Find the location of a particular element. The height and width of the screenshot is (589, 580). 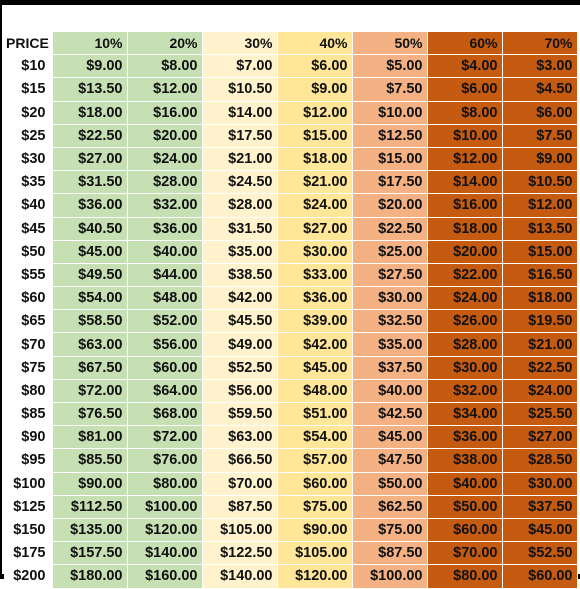

cell-30-percent: $45.50 is located at coordinates (240, 321).